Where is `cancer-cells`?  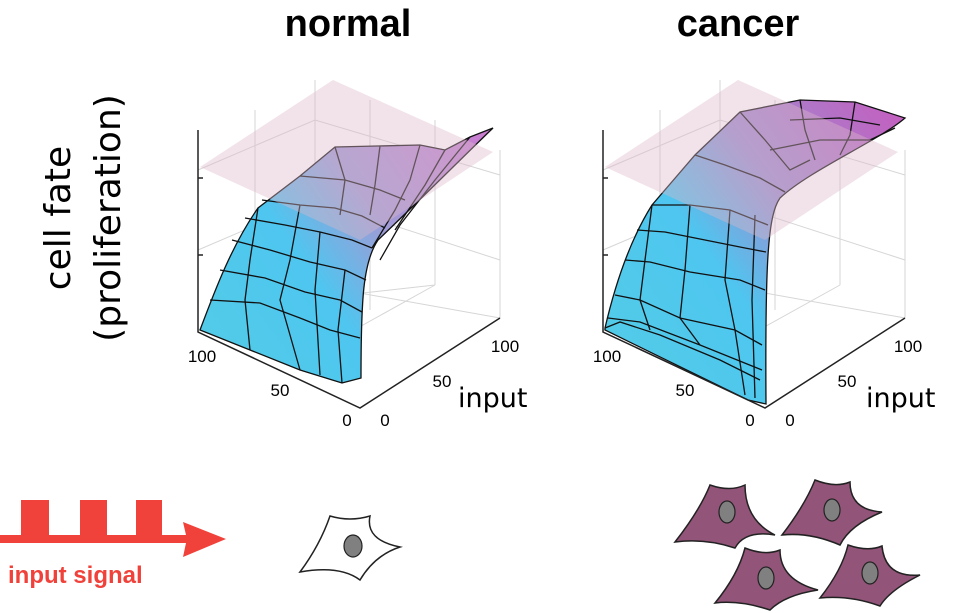
cancer-cells is located at coordinates (797, 545).